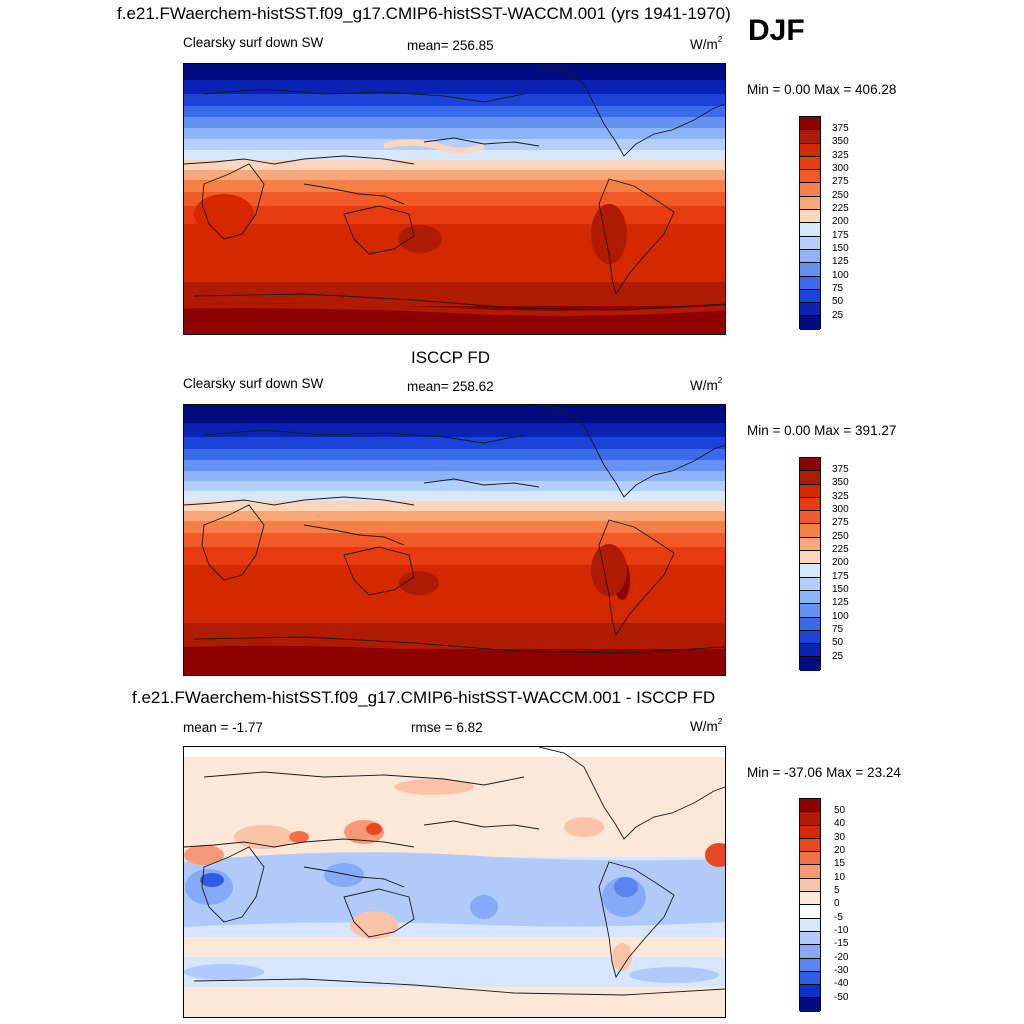 The image size is (1024, 1024). I want to click on panel2-colorbar, so click(810, 564).